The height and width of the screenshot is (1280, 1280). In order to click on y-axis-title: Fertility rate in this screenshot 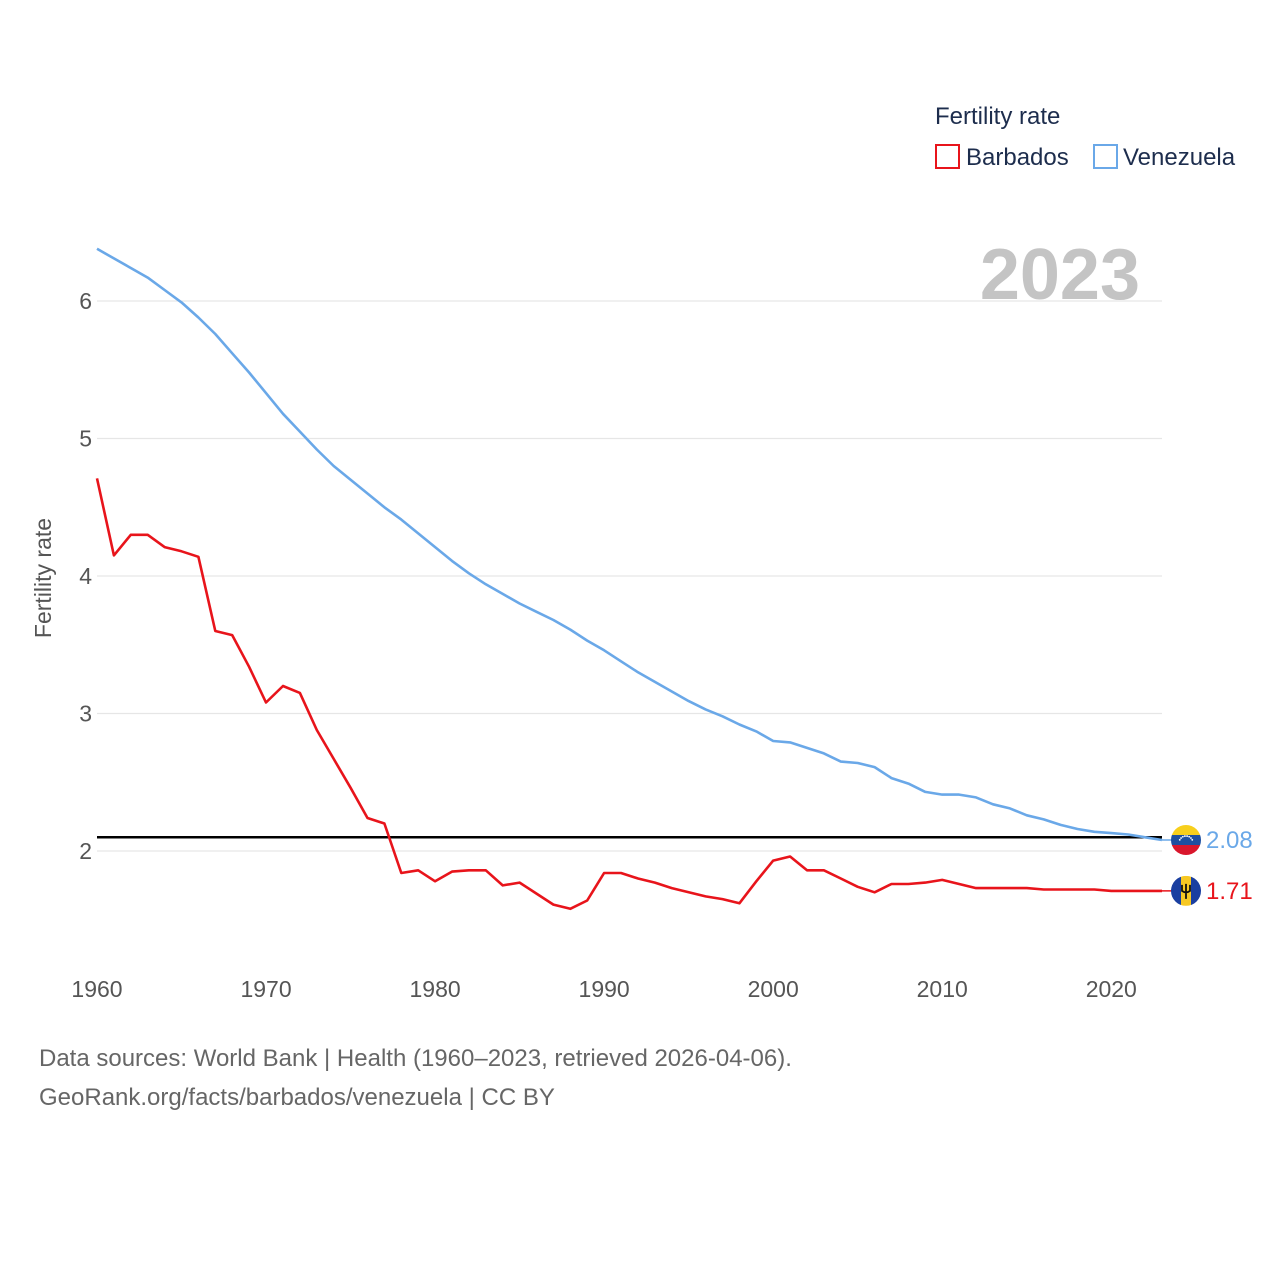, I will do `click(43, 578)`.